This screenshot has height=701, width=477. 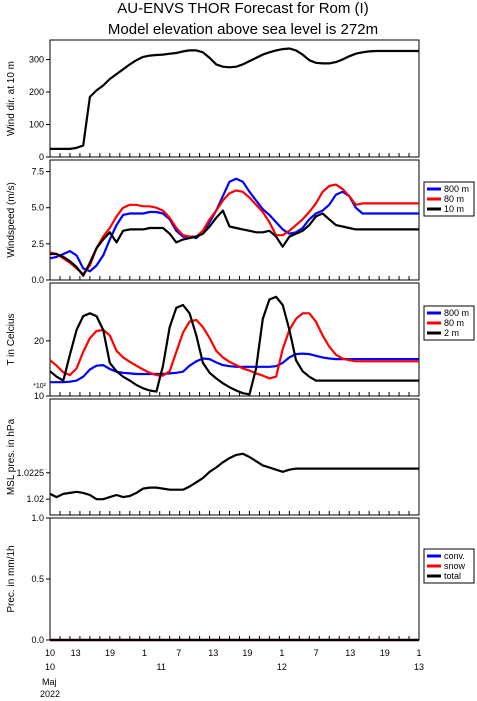 I want to click on legend: 800 m80 m10 m, so click(x=449, y=199).